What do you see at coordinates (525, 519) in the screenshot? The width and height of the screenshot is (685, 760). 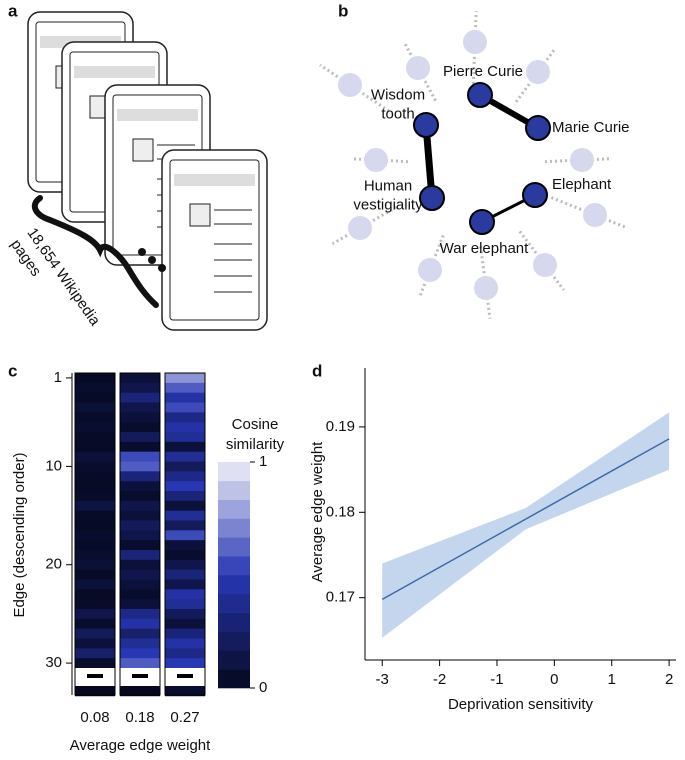 I see `line` at bounding box center [525, 519].